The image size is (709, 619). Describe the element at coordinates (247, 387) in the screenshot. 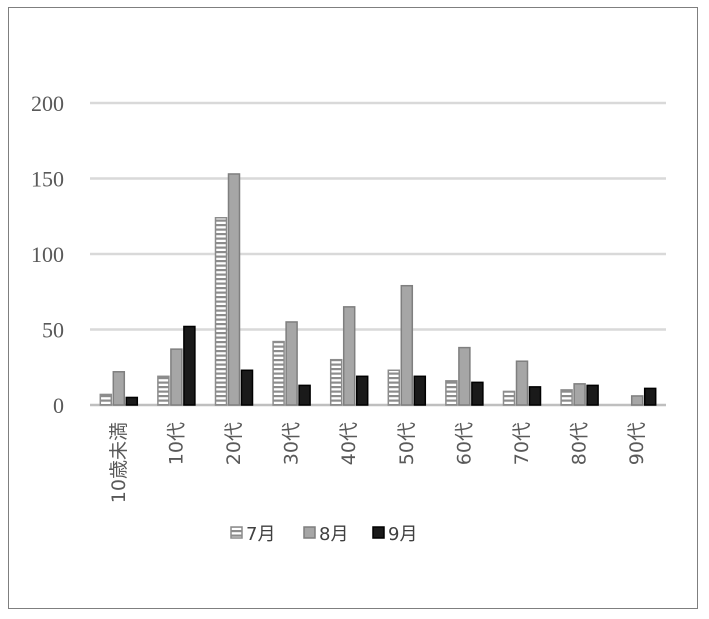

I see `bar-9月-20代` at that location.